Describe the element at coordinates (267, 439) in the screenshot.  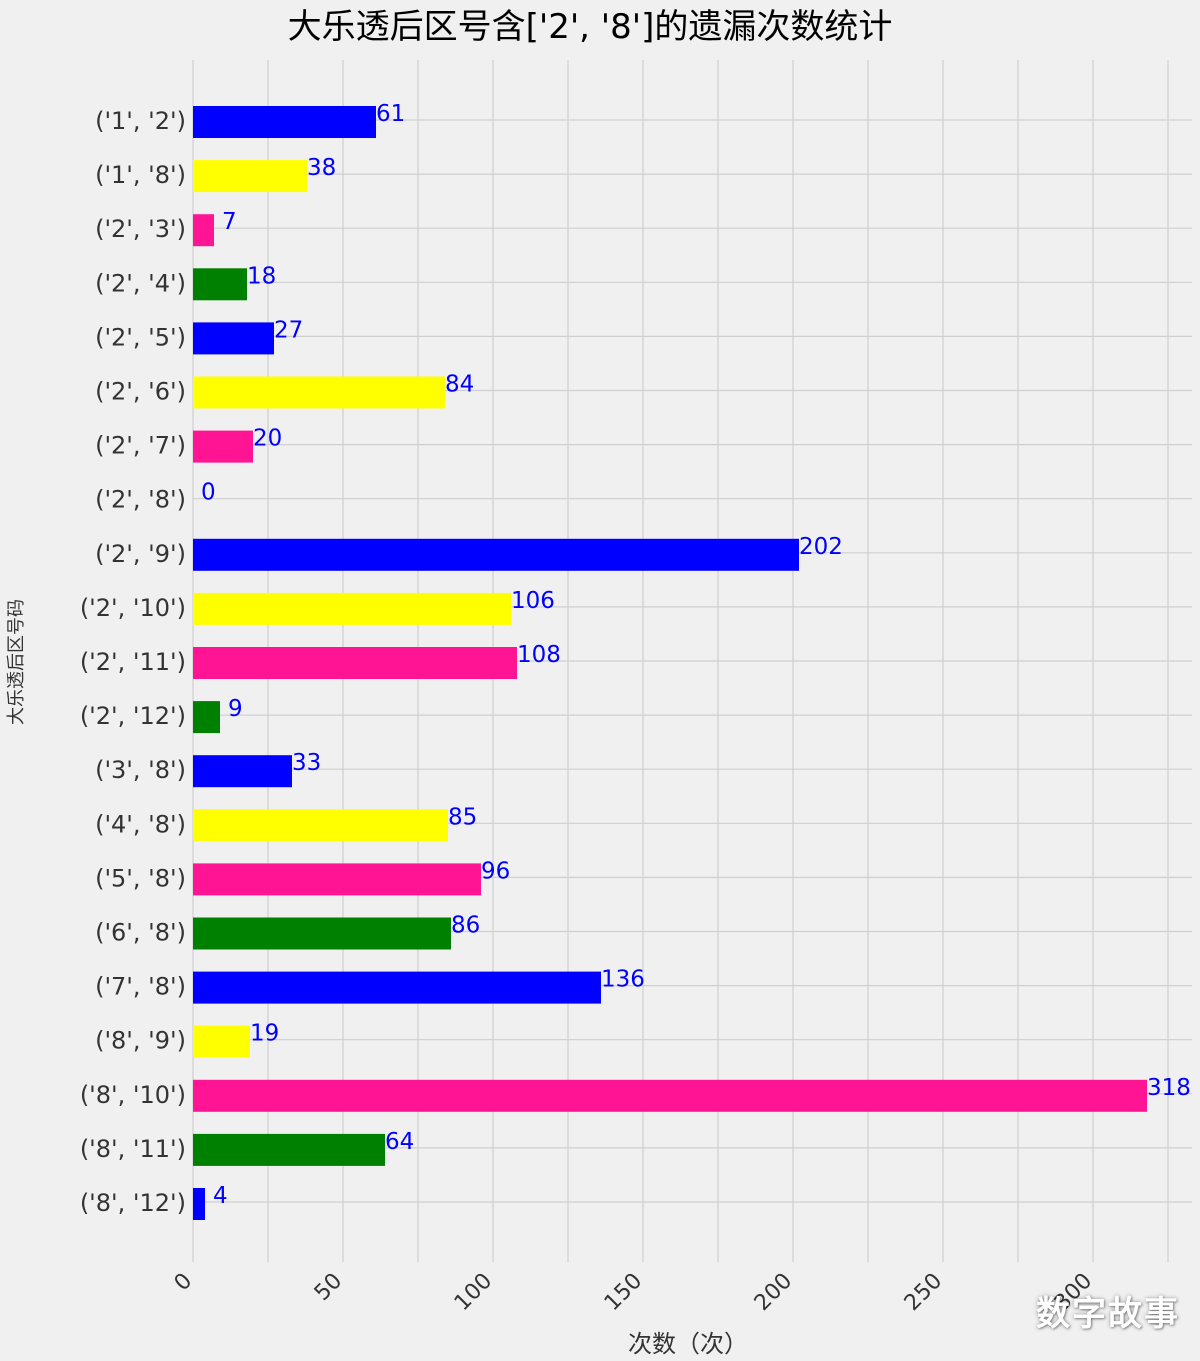
I see `data-label: 20` at that location.